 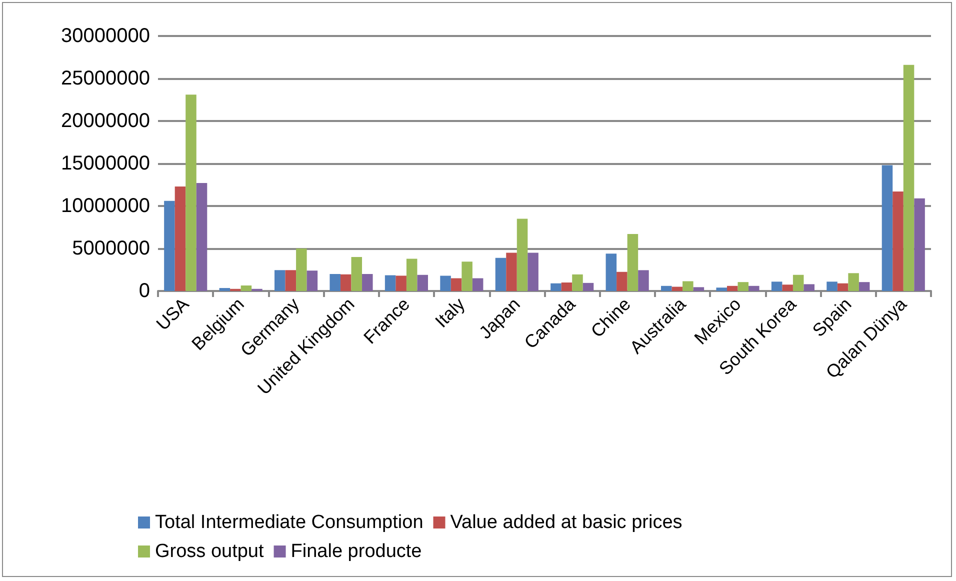 What do you see at coordinates (566, 522) in the screenshot?
I see `legend-label: Value added at basic prices` at bounding box center [566, 522].